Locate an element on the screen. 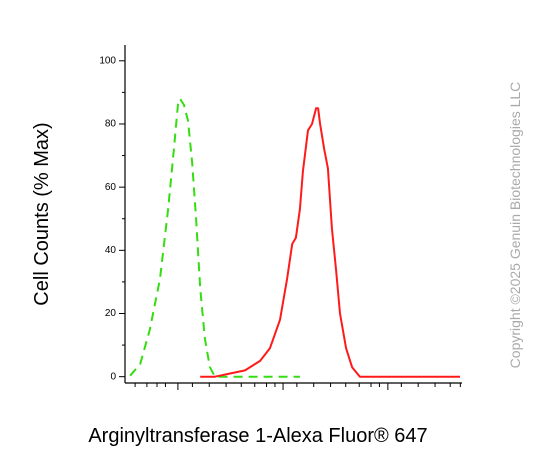 The image size is (545, 455). x-axis-label: Arginyltransferase 1-Alexa Fluor® 647 is located at coordinates (257, 436).